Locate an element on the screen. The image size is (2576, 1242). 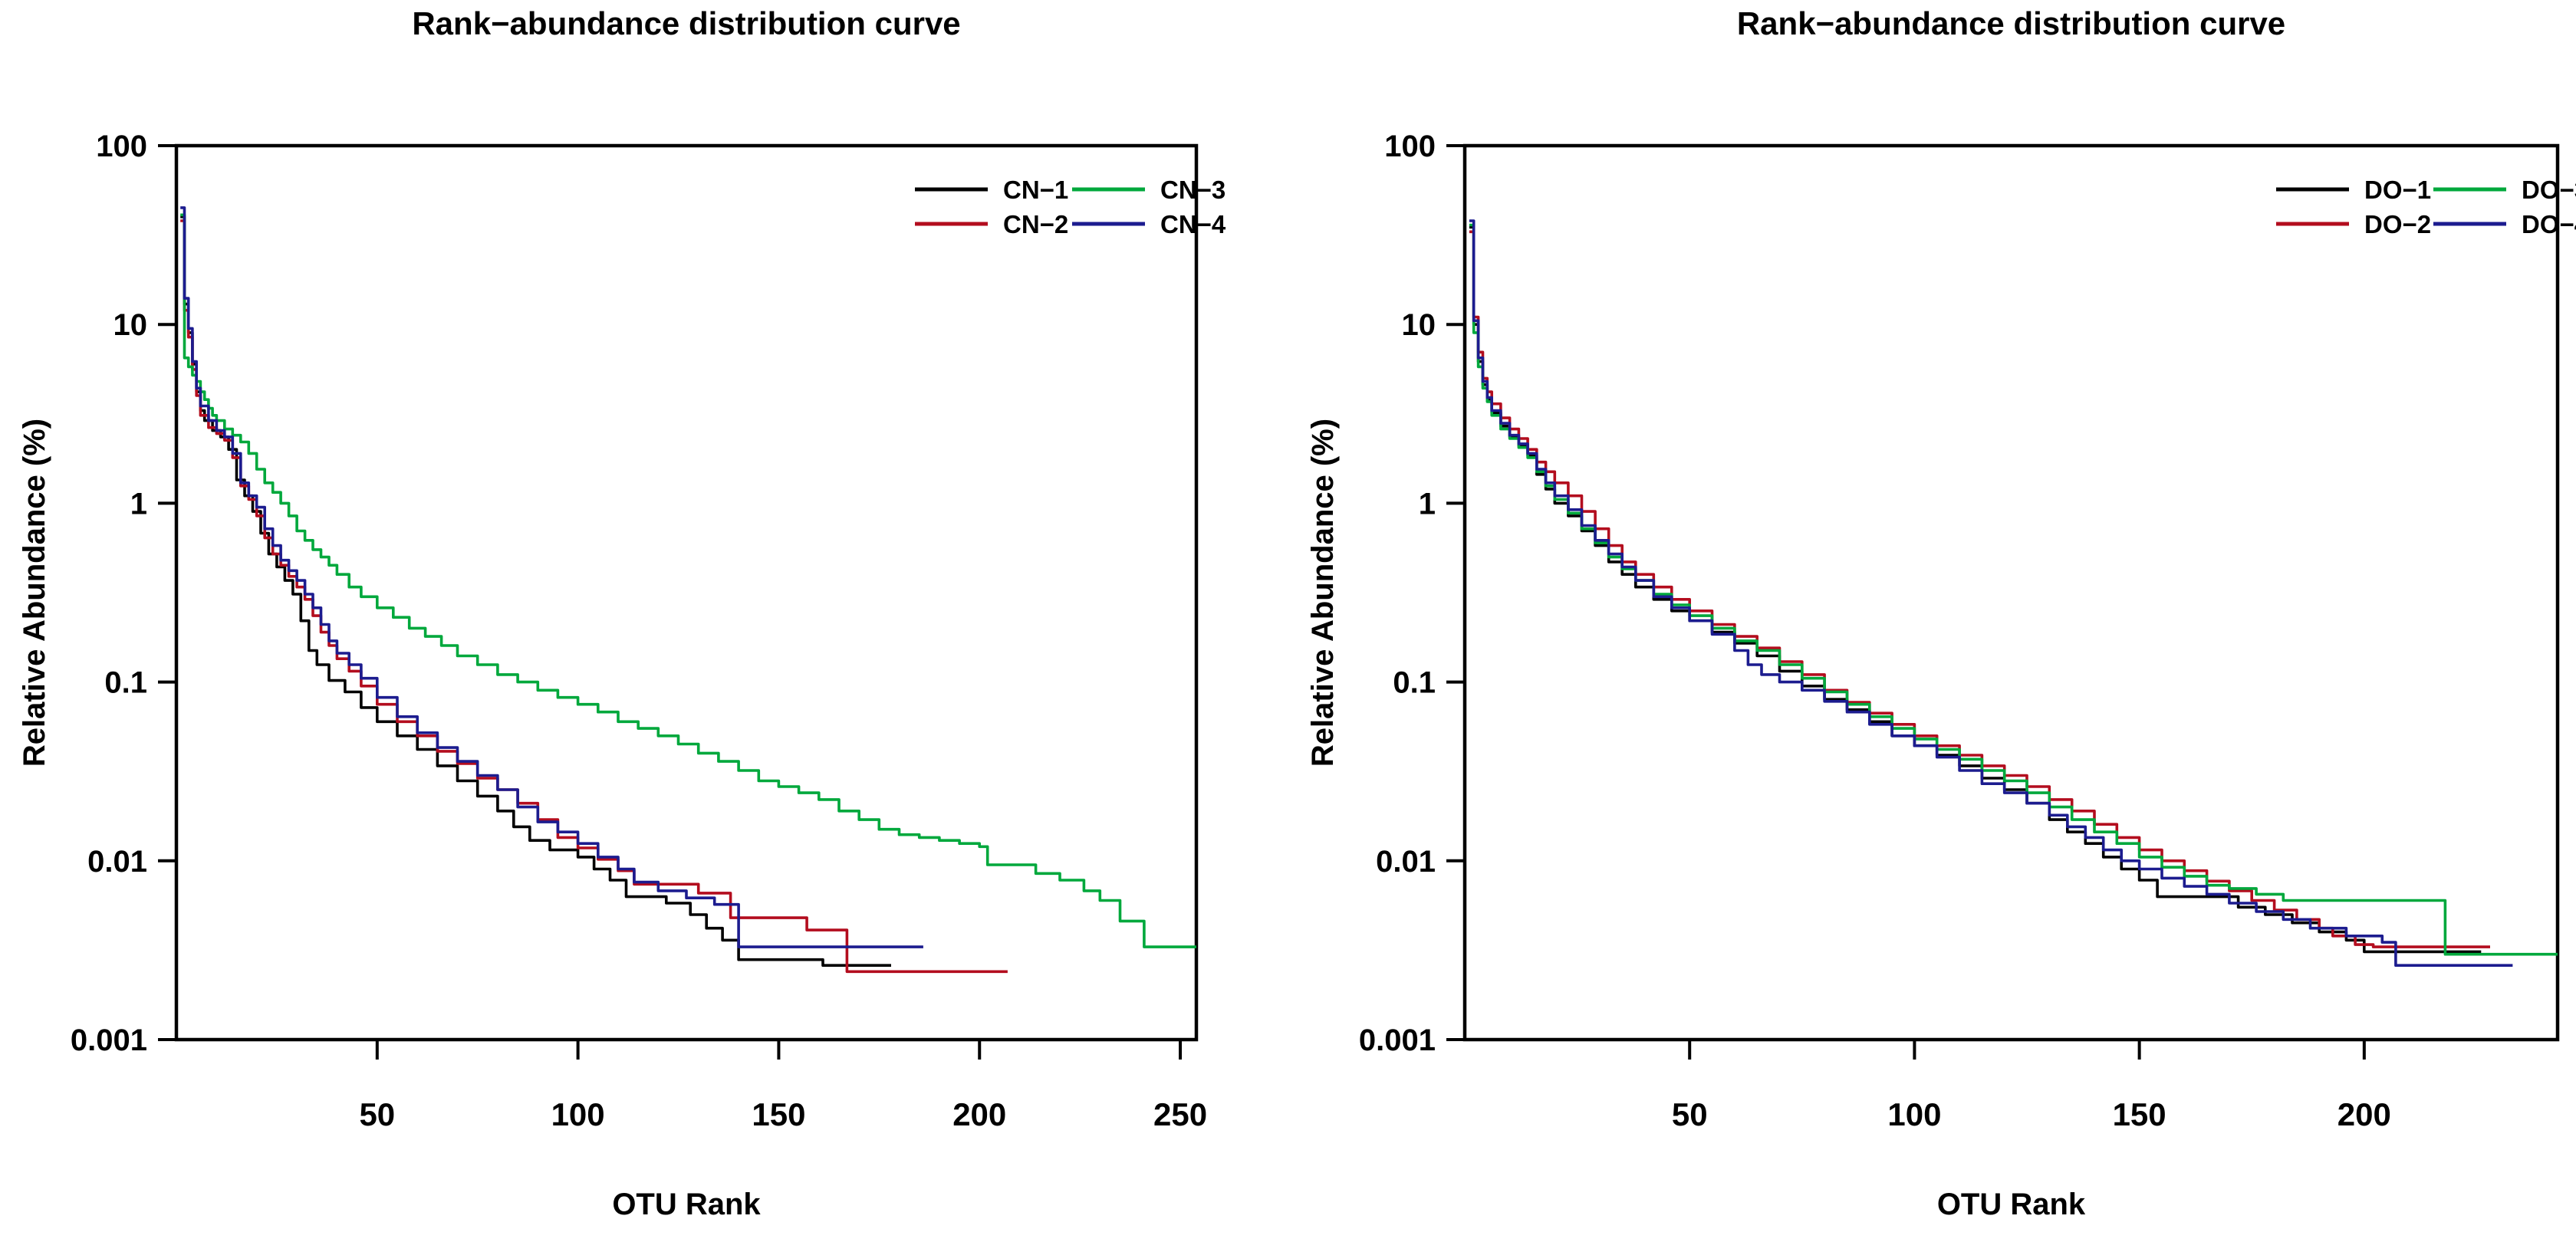
legend-label: CN−4 is located at coordinates (1193, 224).